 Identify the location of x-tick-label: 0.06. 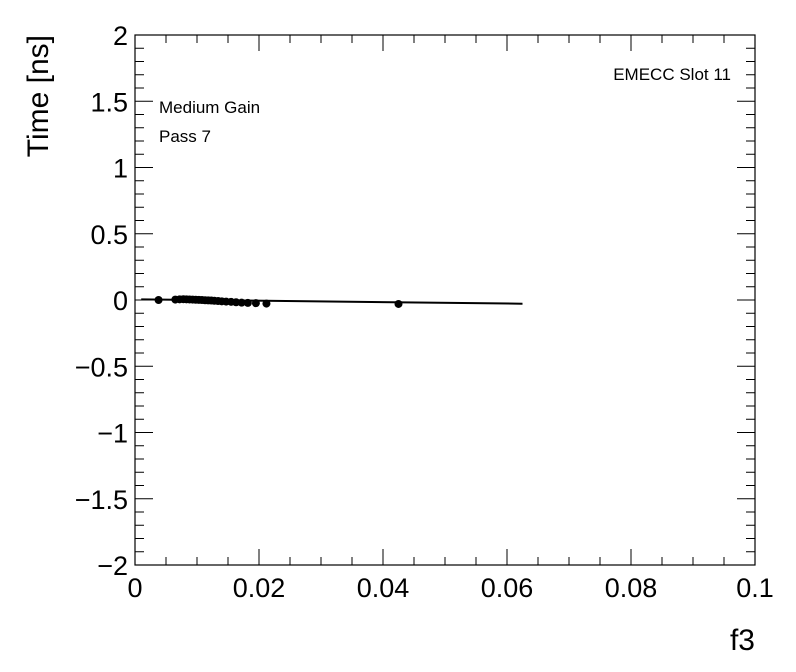
(507, 588).